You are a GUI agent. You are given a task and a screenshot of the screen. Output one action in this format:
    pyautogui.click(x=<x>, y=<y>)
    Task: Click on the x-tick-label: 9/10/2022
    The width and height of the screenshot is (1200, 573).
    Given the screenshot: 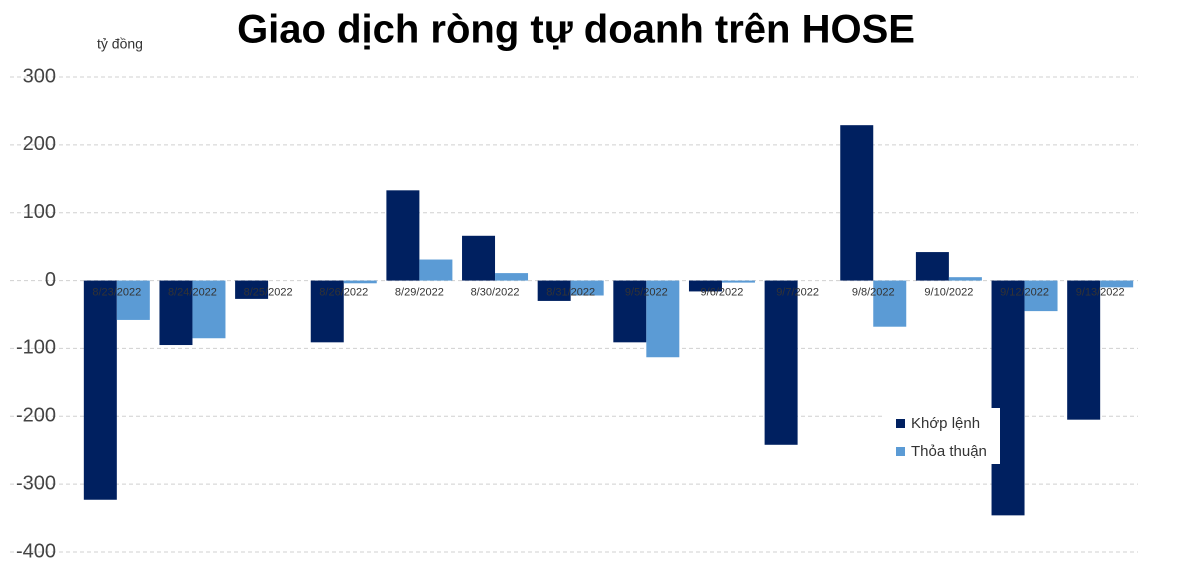 What is the action you would take?
    pyautogui.click(x=948, y=292)
    